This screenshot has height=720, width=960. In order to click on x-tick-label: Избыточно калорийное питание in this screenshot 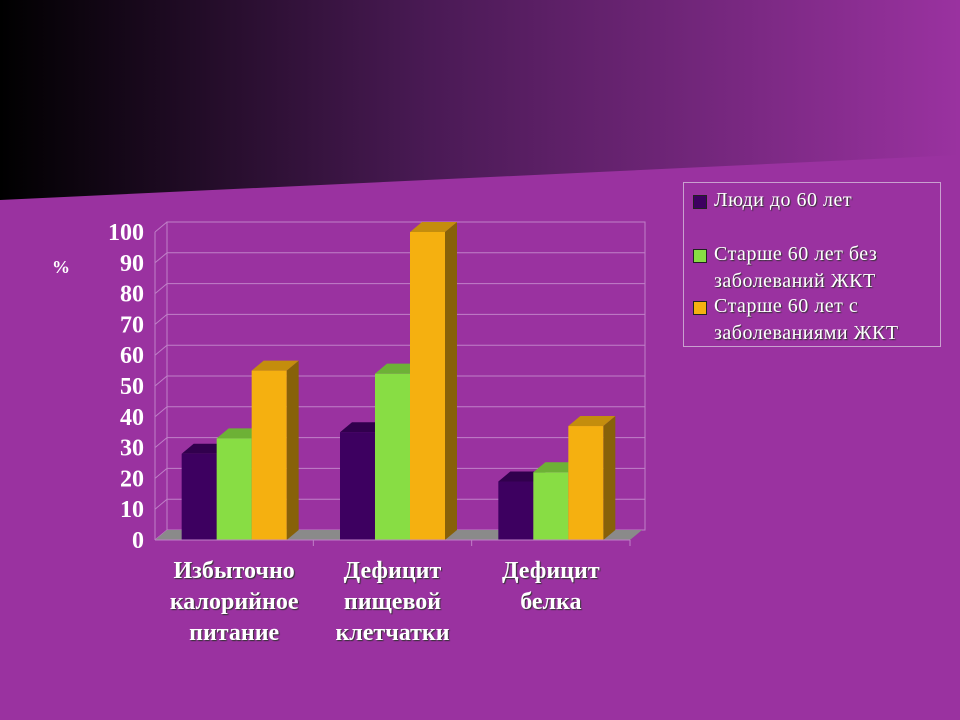, I will do `click(234, 602)`.